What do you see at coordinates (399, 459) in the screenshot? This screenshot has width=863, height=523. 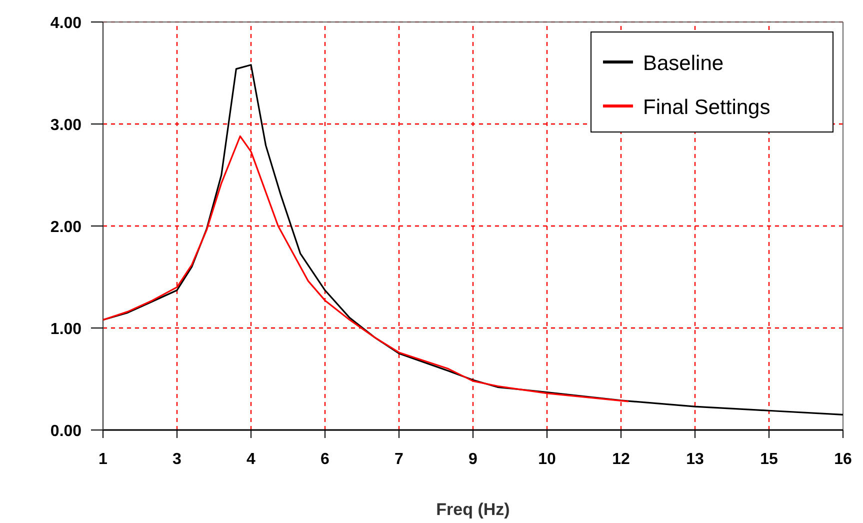 I see `x-tick-label: 7` at bounding box center [399, 459].